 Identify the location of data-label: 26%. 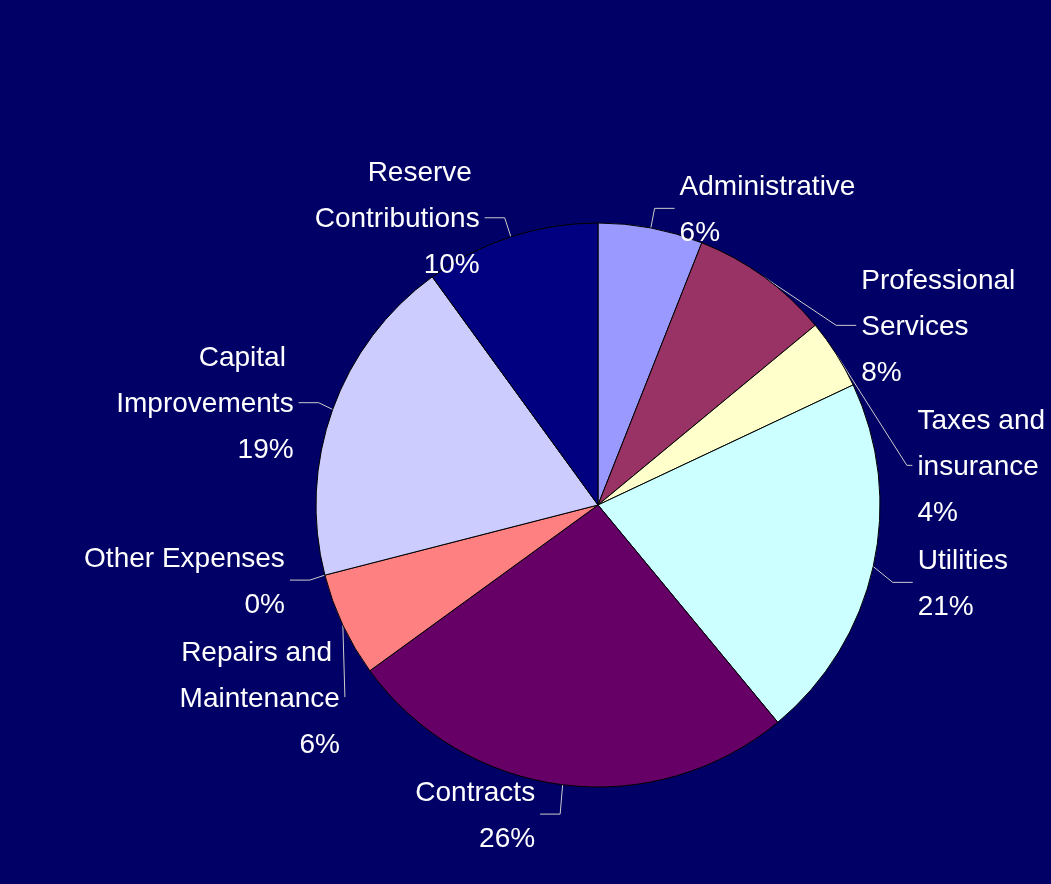
(507, 837).